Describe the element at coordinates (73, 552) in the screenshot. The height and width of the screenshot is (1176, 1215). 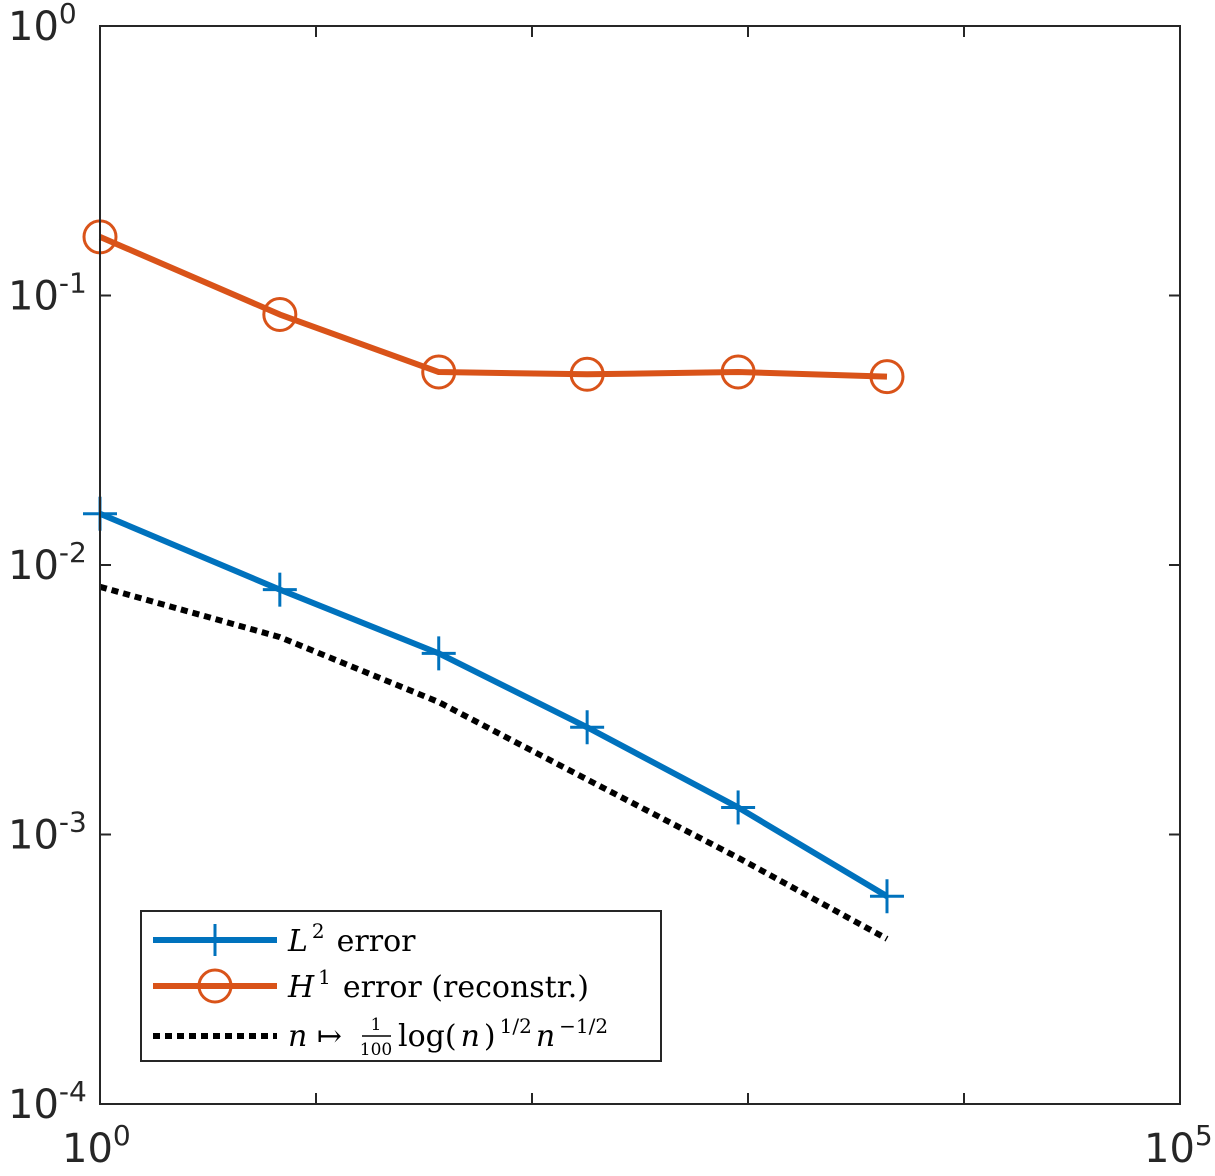
I see `y-tick-label-exp: -2` at that location.